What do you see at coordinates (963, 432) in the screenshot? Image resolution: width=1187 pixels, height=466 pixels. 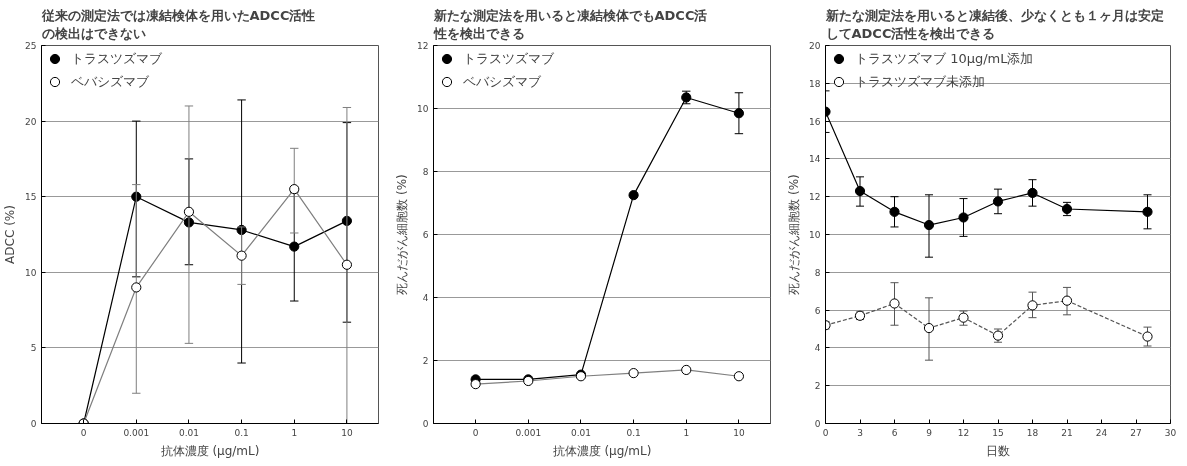 I see `x-tick-label: 12` at bounding box center [963, 432].